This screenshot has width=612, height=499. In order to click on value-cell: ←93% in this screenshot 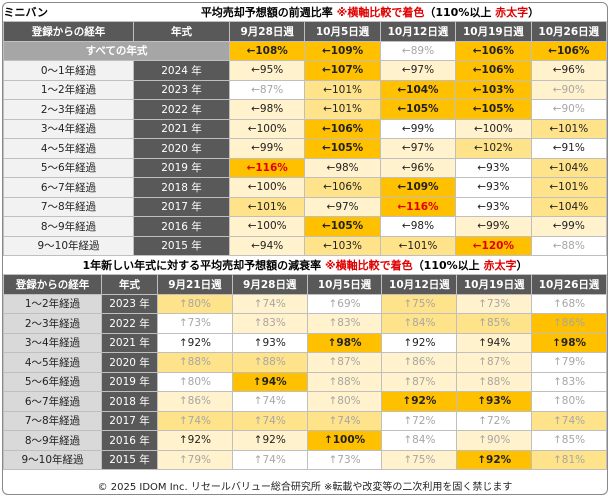, I will do `click(493, 167)`.